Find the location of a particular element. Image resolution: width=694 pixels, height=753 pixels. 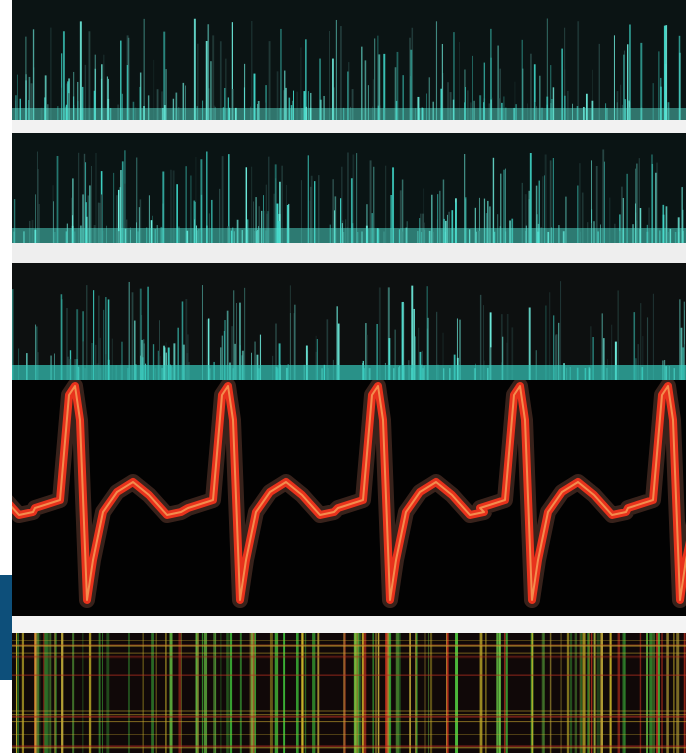

side-tab is located at coordinates (6, 627).